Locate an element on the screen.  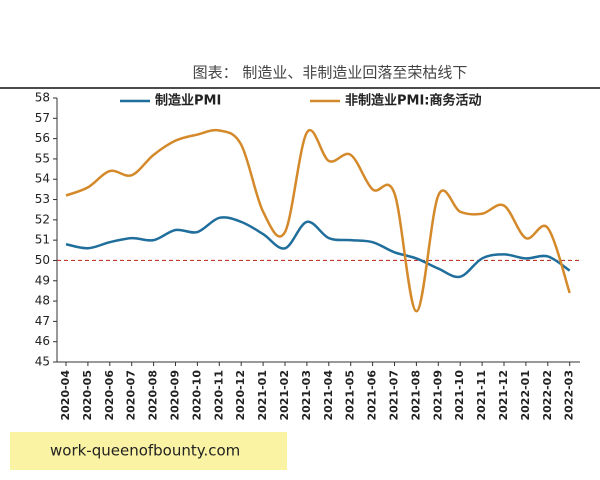
y-tick-label: 49 is located at coordinates (42, 280).